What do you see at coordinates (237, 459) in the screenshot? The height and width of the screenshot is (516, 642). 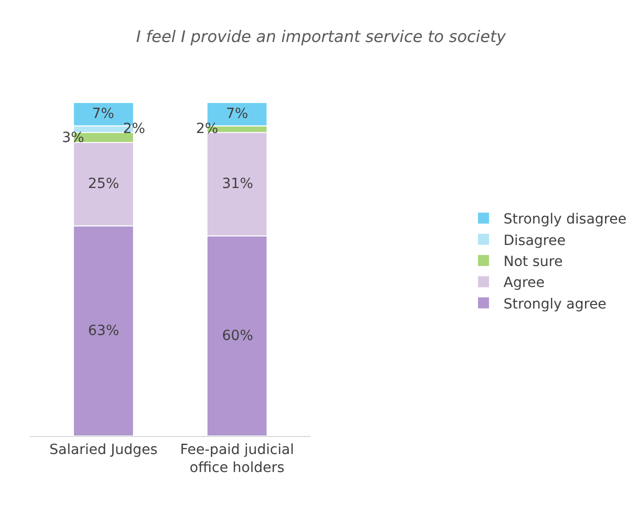 I see `x-tick-label: Fee-paid judicial office holders` at bounding box center [237, 459].